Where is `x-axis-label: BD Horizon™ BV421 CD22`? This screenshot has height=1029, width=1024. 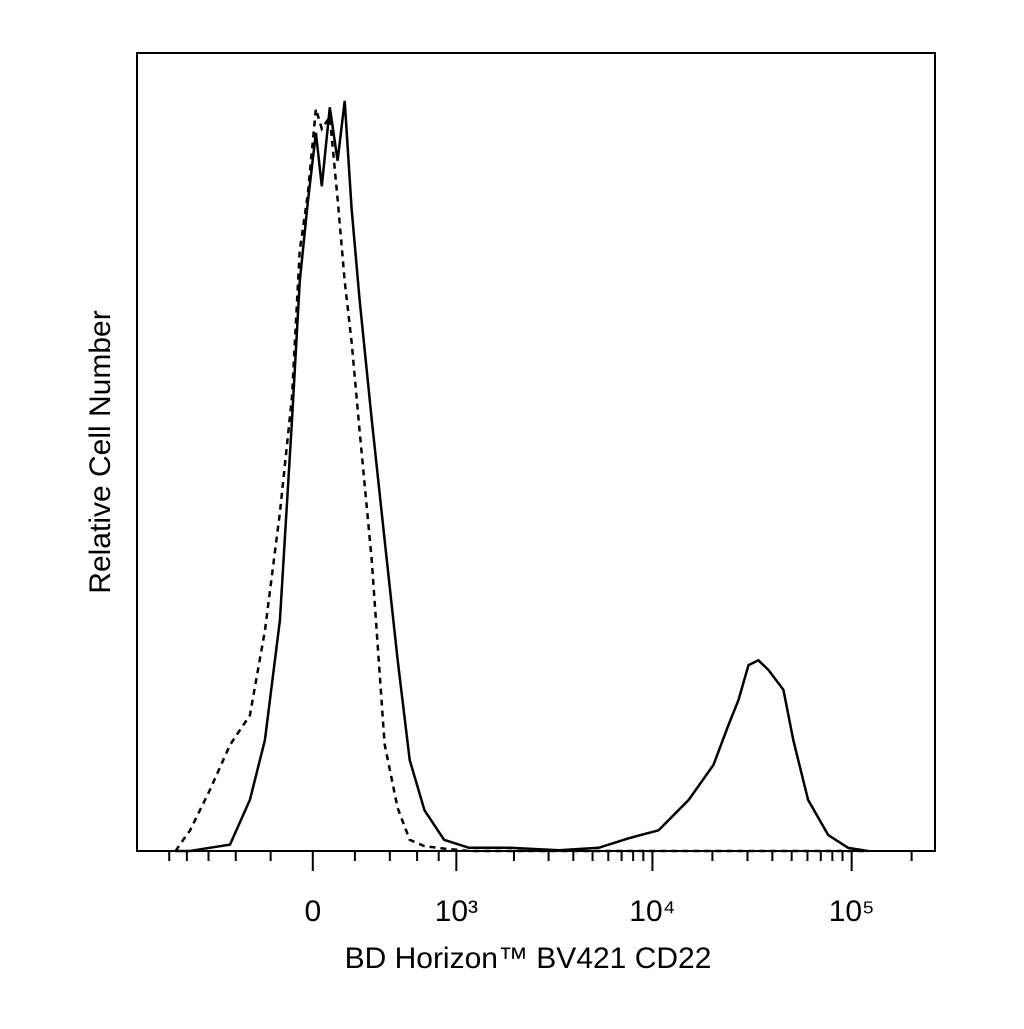 x-axis-label: BD Horizon™ BV421 CD22 is located at coordinates (528, 958).